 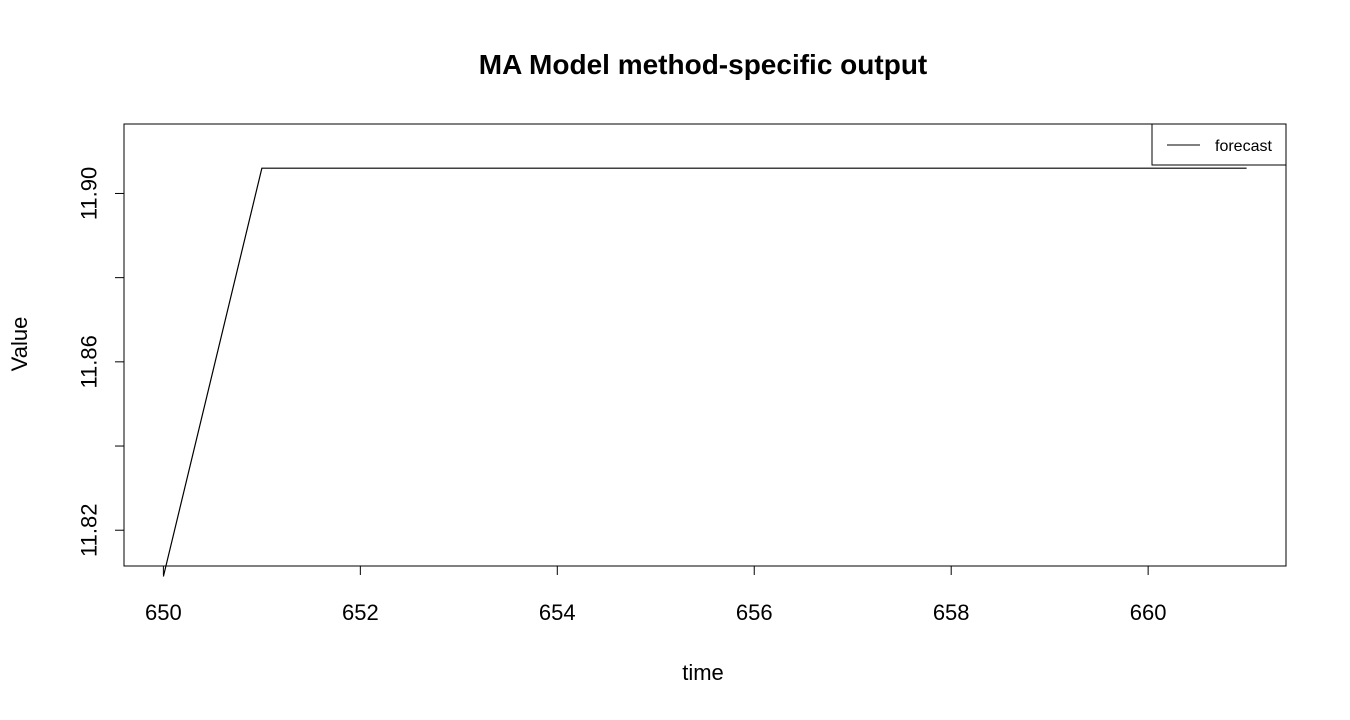 I want to click on y-tick-label: 11.82, so click(x=89, y=530).